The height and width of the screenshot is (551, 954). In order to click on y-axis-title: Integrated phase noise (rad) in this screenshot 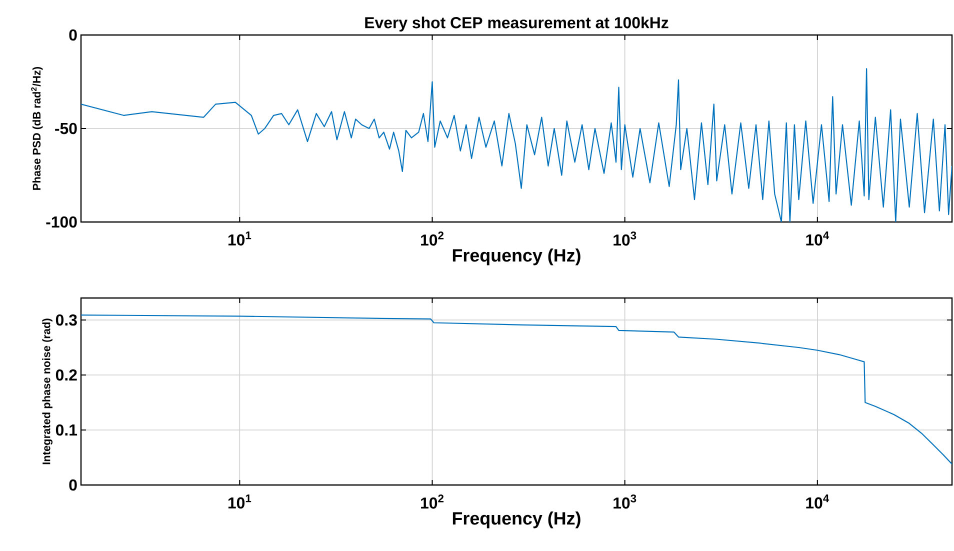, I will do `click(47, 391)`.